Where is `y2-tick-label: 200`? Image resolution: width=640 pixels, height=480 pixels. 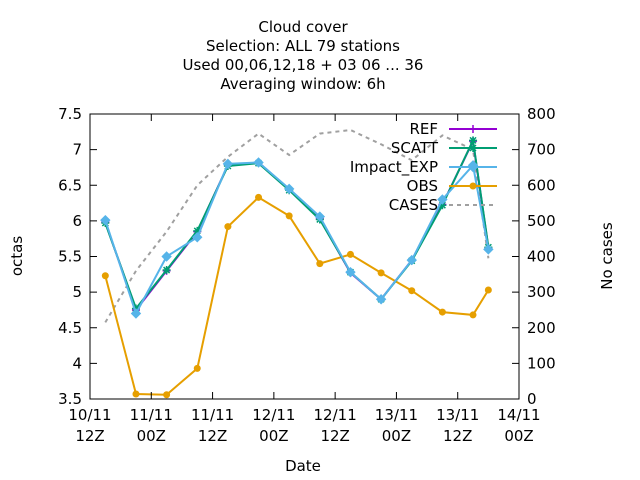 y2-tick-label: 200 is located at coordinates (541, 328).